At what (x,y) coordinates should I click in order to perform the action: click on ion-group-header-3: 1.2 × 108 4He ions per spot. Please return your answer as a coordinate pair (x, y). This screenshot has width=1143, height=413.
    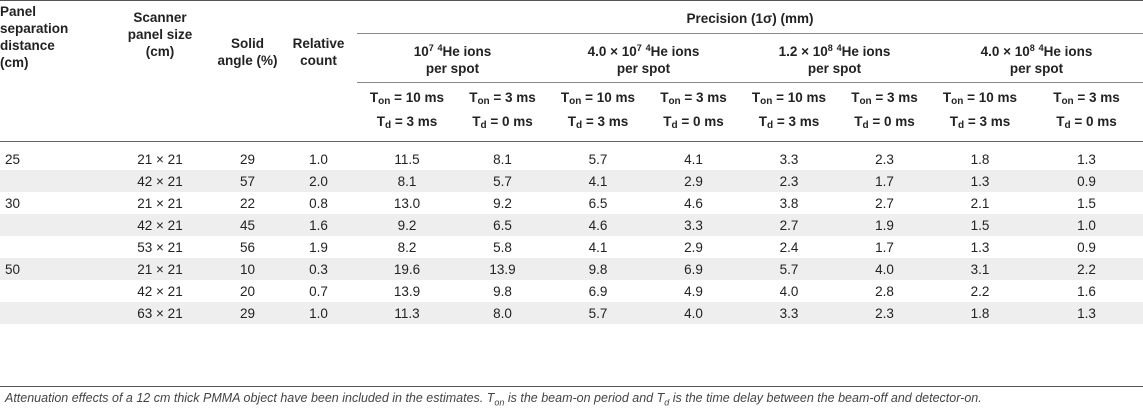
    Looking at the image, I should click on (834, 58).